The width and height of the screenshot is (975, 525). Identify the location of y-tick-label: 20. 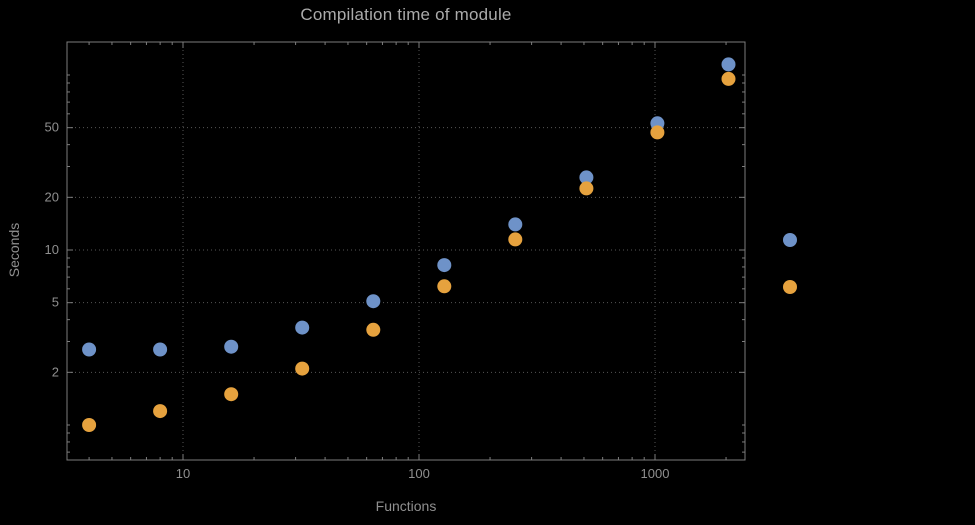
(52, 196).